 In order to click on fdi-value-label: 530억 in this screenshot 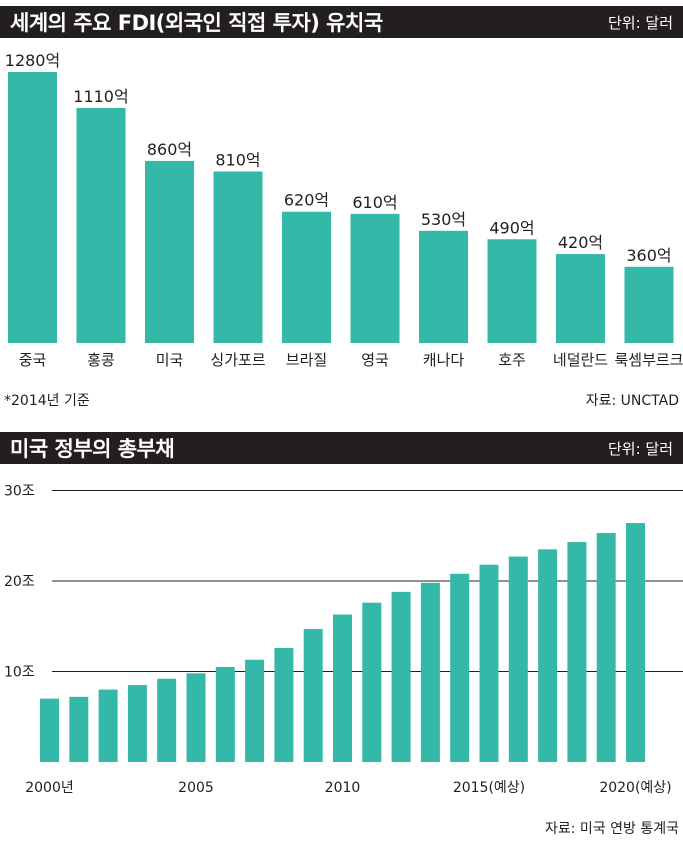, I will do `click(443, 219)`.